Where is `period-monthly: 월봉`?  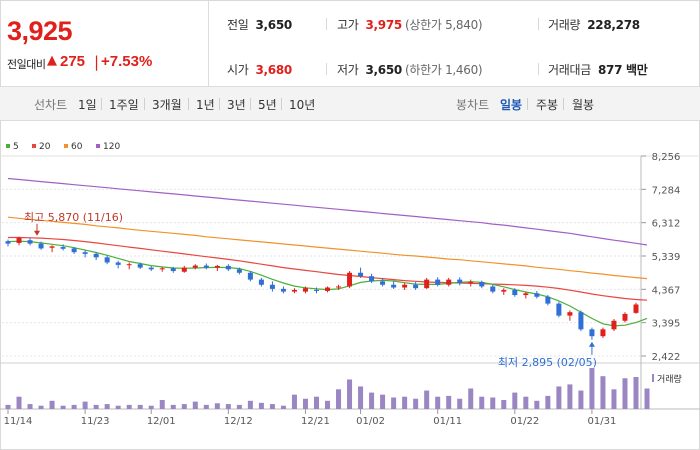
period-monthly: 월봉 is located at coordinates (583, 105).